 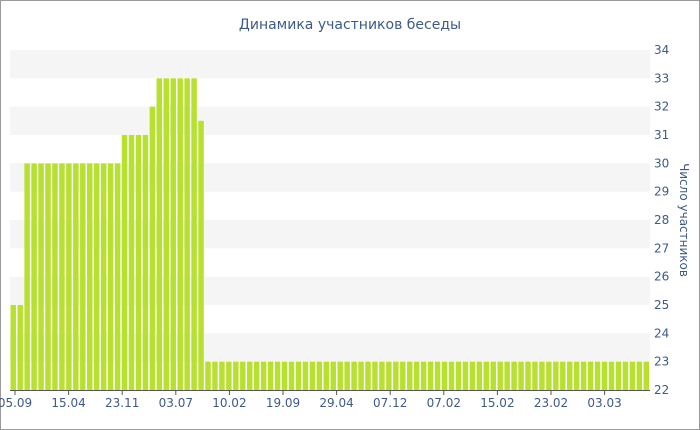 I want to click on y-tick-label: 33, so click(x=661, y=78).